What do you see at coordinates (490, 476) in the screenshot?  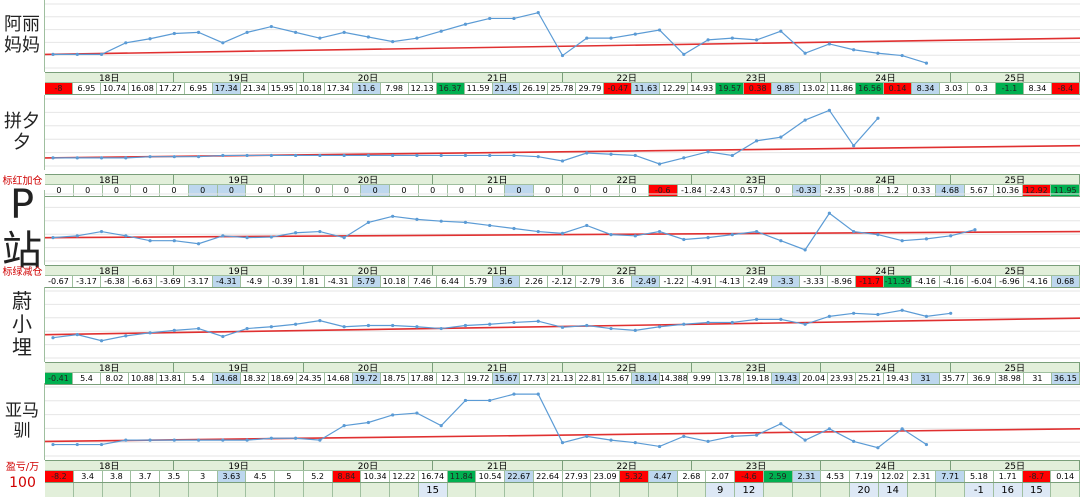 I see `value-cell: 10.54` at bounding box center [490, 476].